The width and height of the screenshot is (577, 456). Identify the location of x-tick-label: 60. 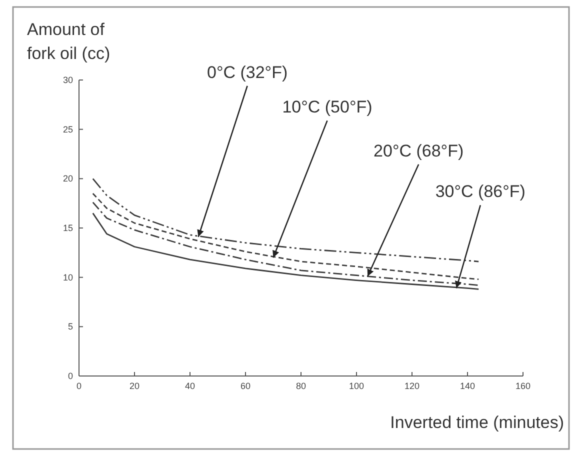
(245, 386).